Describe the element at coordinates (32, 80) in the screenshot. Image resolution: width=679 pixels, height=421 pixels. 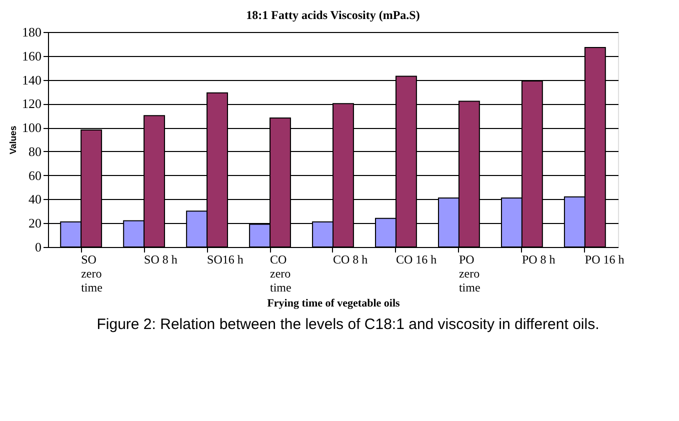
I see `y-tick-label: 140` at that location.